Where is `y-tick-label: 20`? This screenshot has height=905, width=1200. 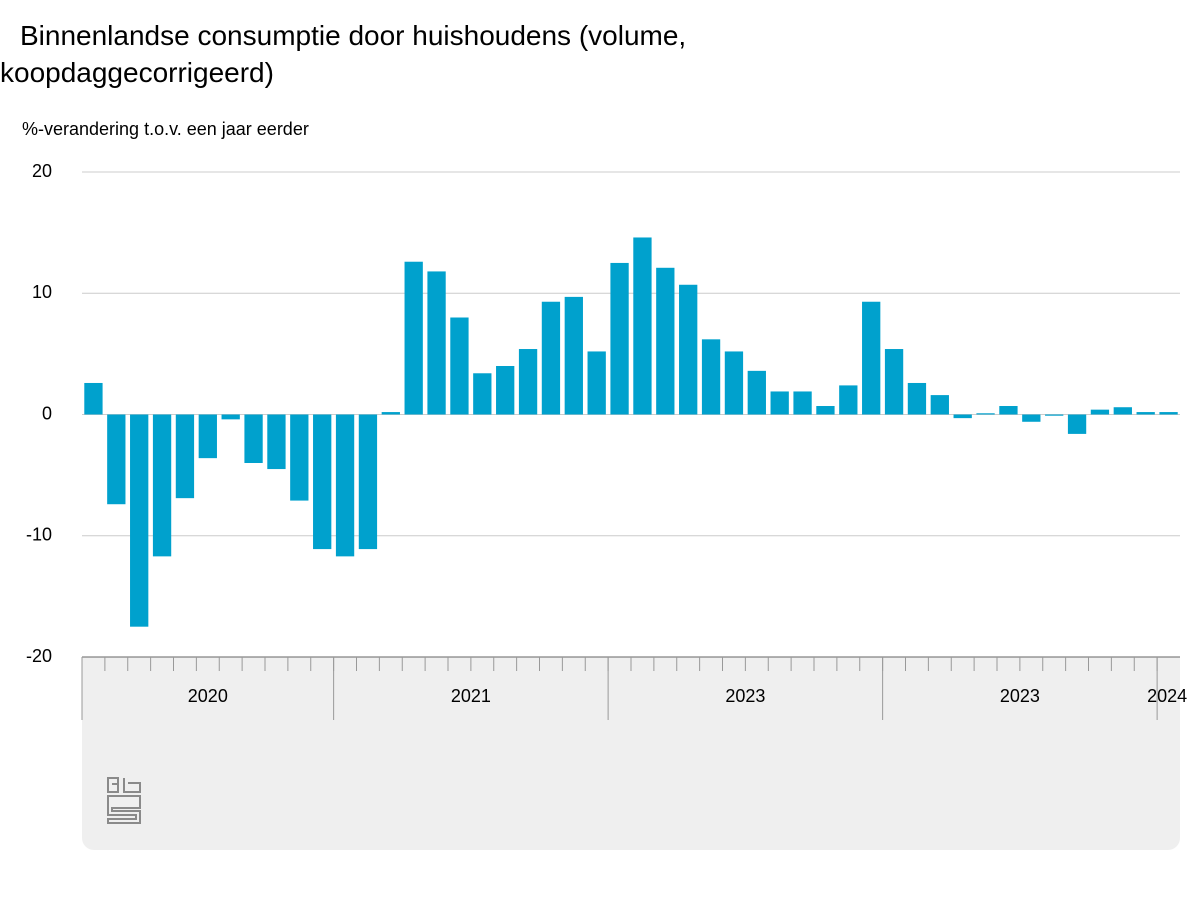 y-tick-label: 20 is located at coordinates (42, 171).